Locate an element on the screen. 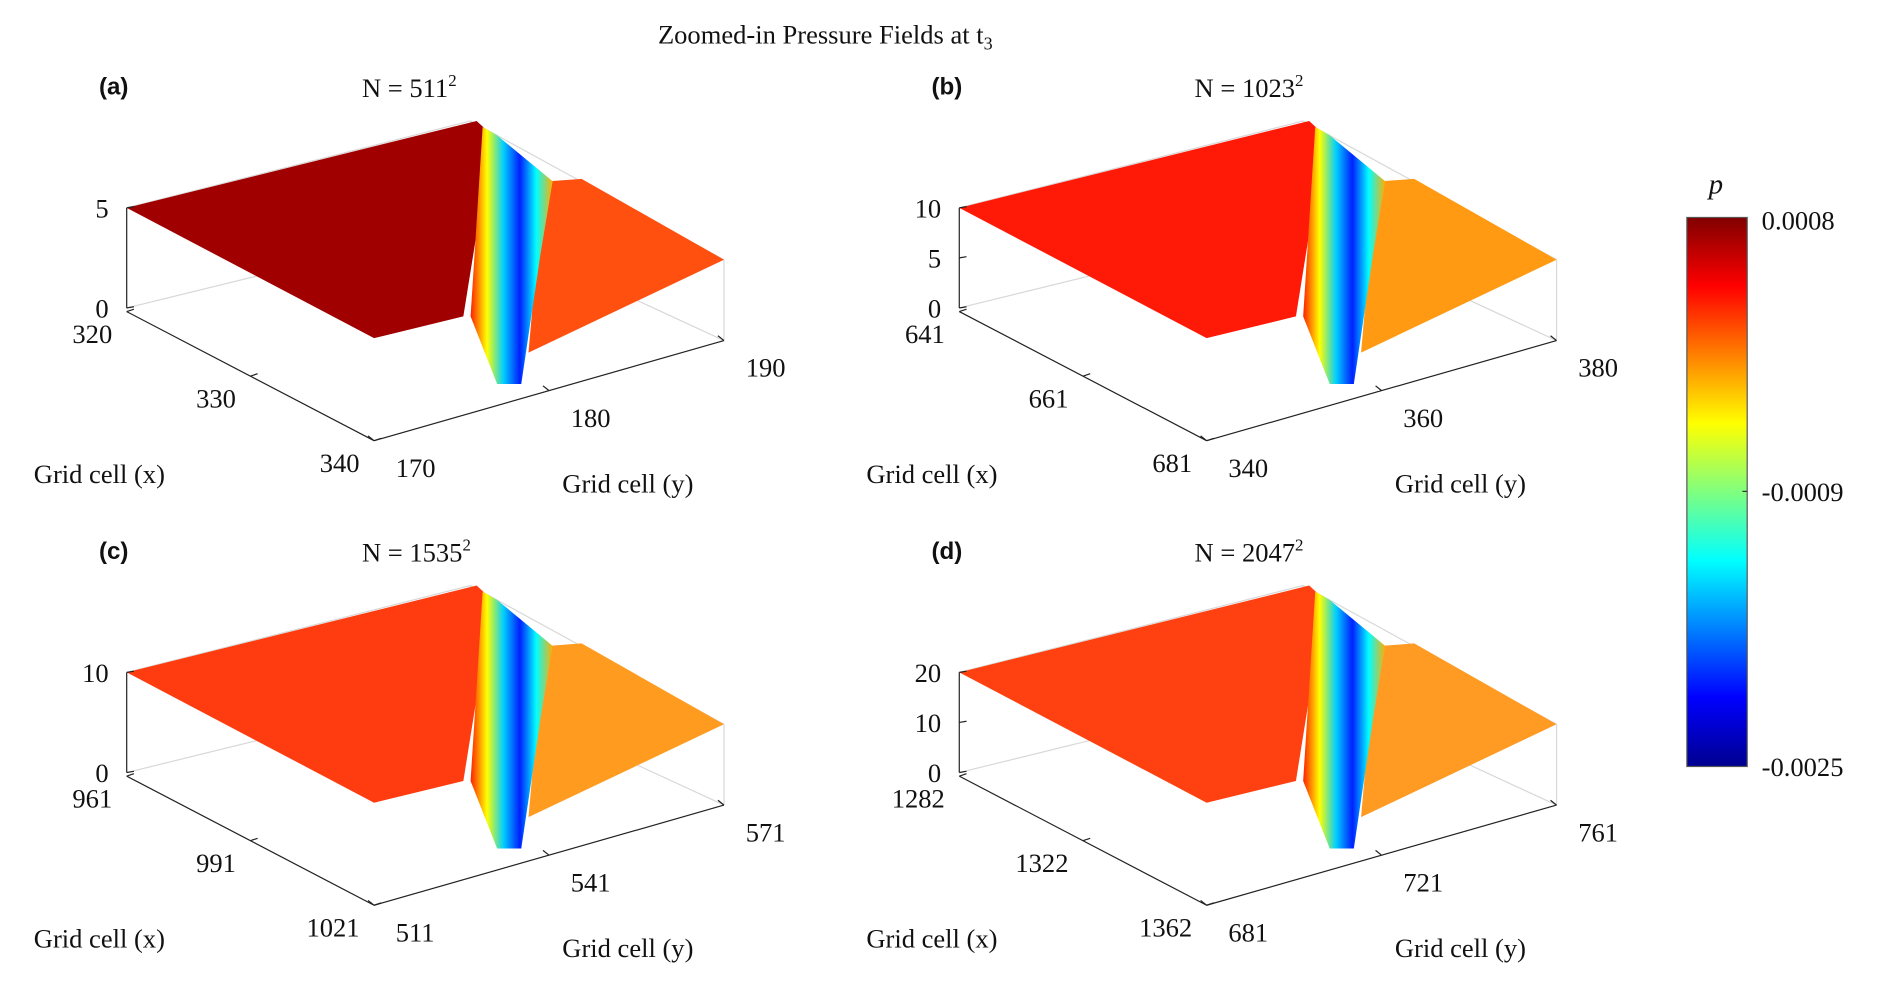  x-tick-label: 1282 is located at coordinates (918, 799).